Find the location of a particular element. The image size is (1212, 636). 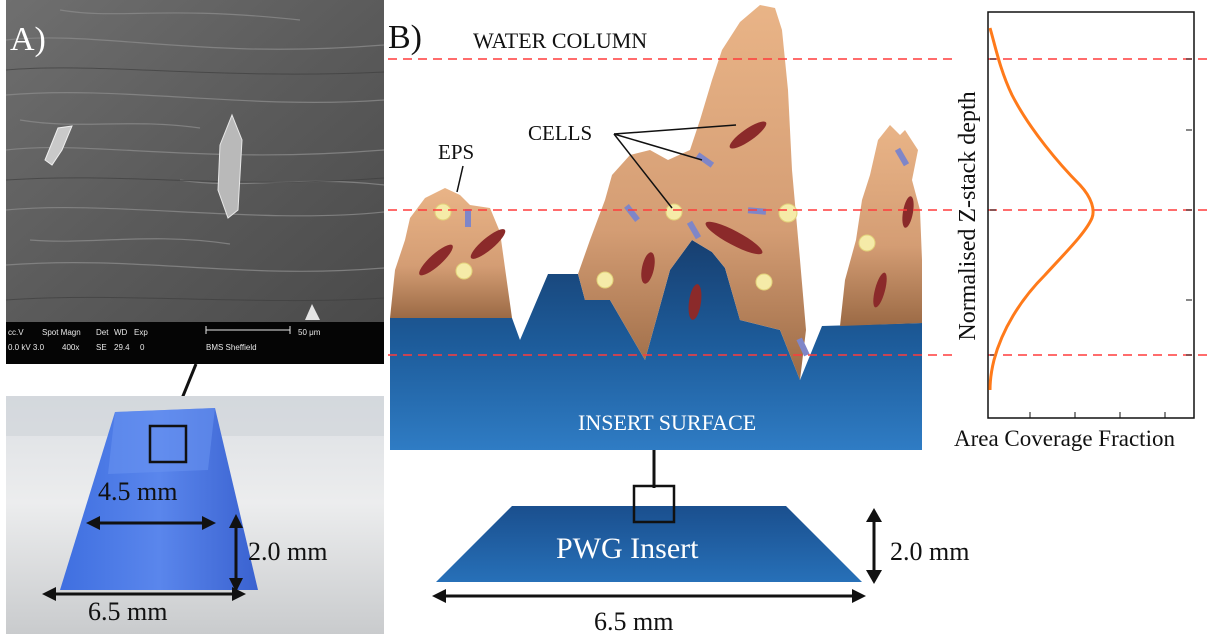

sem-particle-small is located at coordinates (58, 145).